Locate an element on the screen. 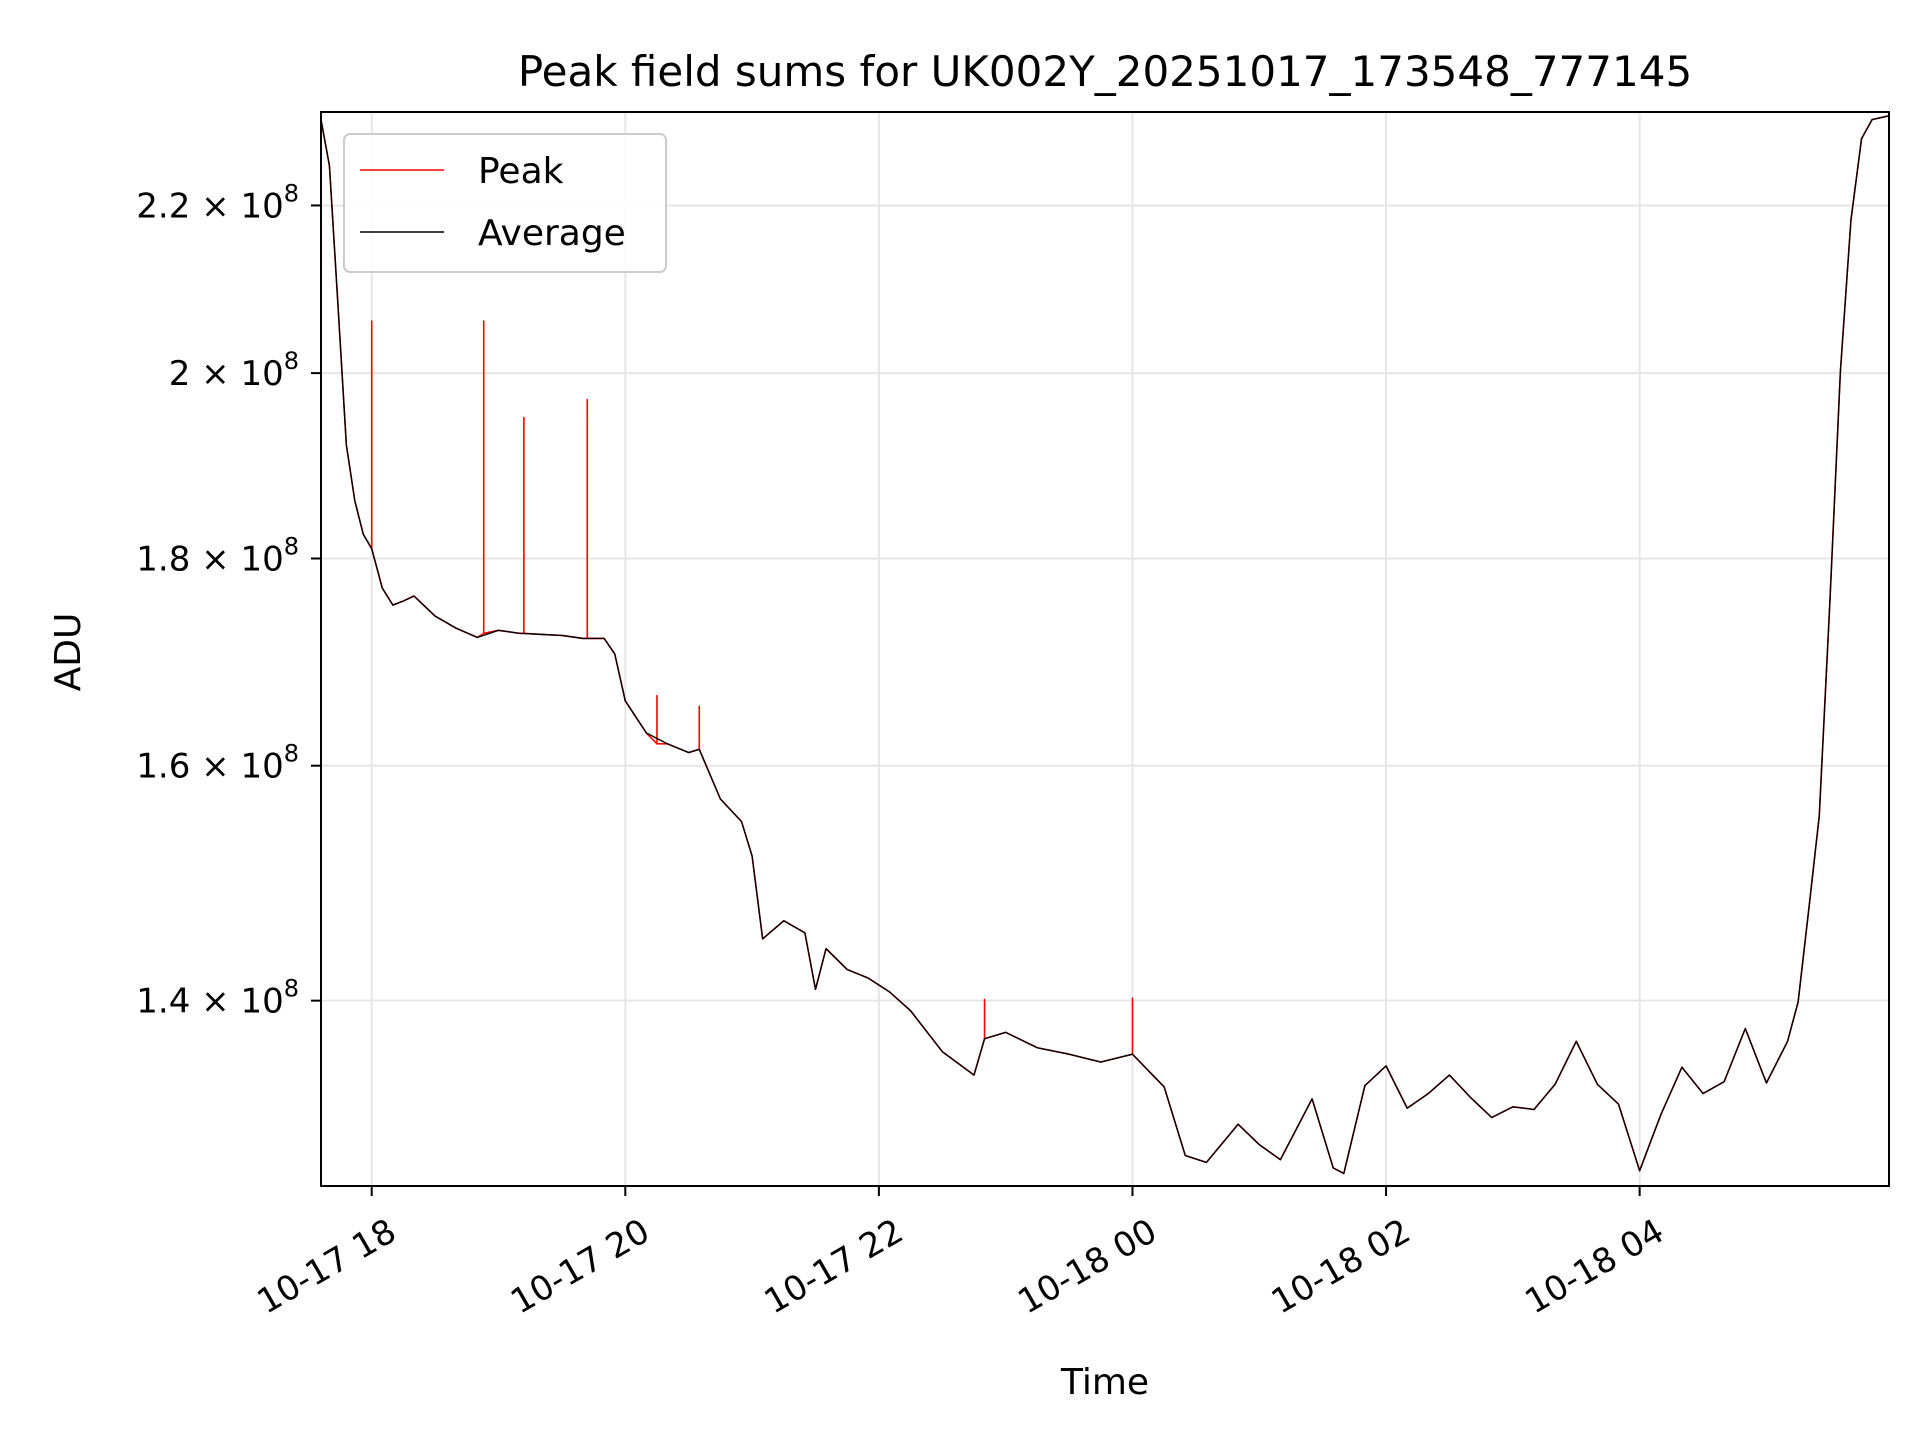 The height and width of the screenshot is (1440, 1920). legend-box is located at coordinates (505, 203).